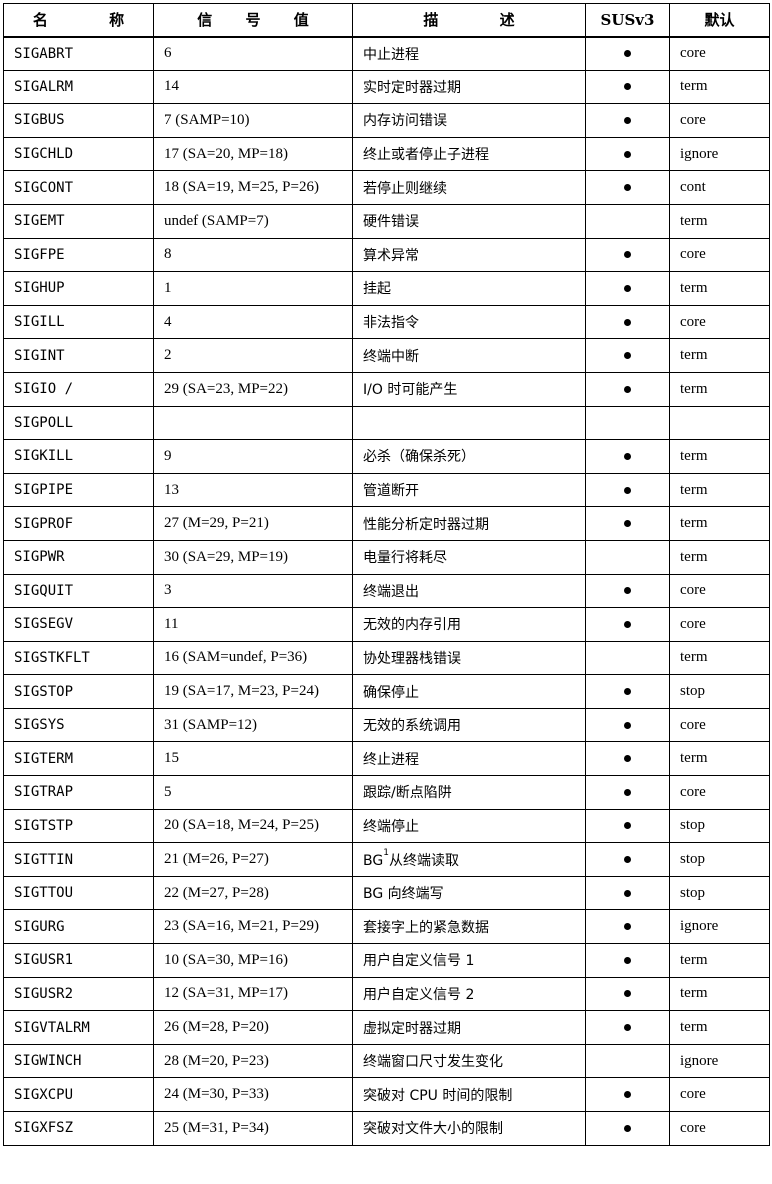  Describe the element at coordinates (253, 893) in the screenshot. I see `signal-value: 22 (M=27, P=28)` at that location.